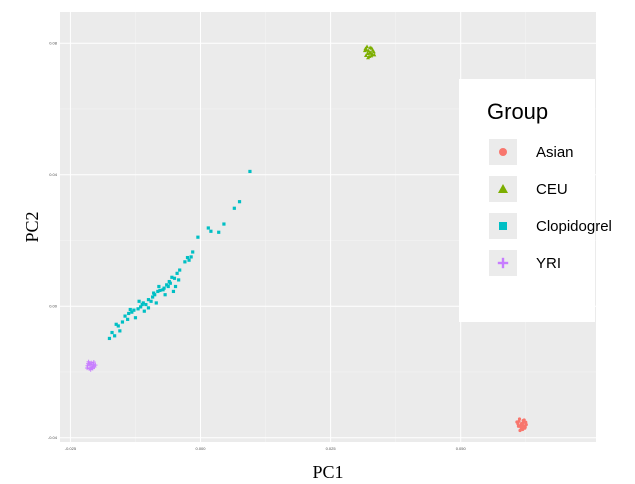 Image resolution: width=635 pixels, height=484 pixels. Describe the element at coordinates (574, 226) in the screenshot. I see `legend-label-clopidogrel: Clopidogrel` at that location.